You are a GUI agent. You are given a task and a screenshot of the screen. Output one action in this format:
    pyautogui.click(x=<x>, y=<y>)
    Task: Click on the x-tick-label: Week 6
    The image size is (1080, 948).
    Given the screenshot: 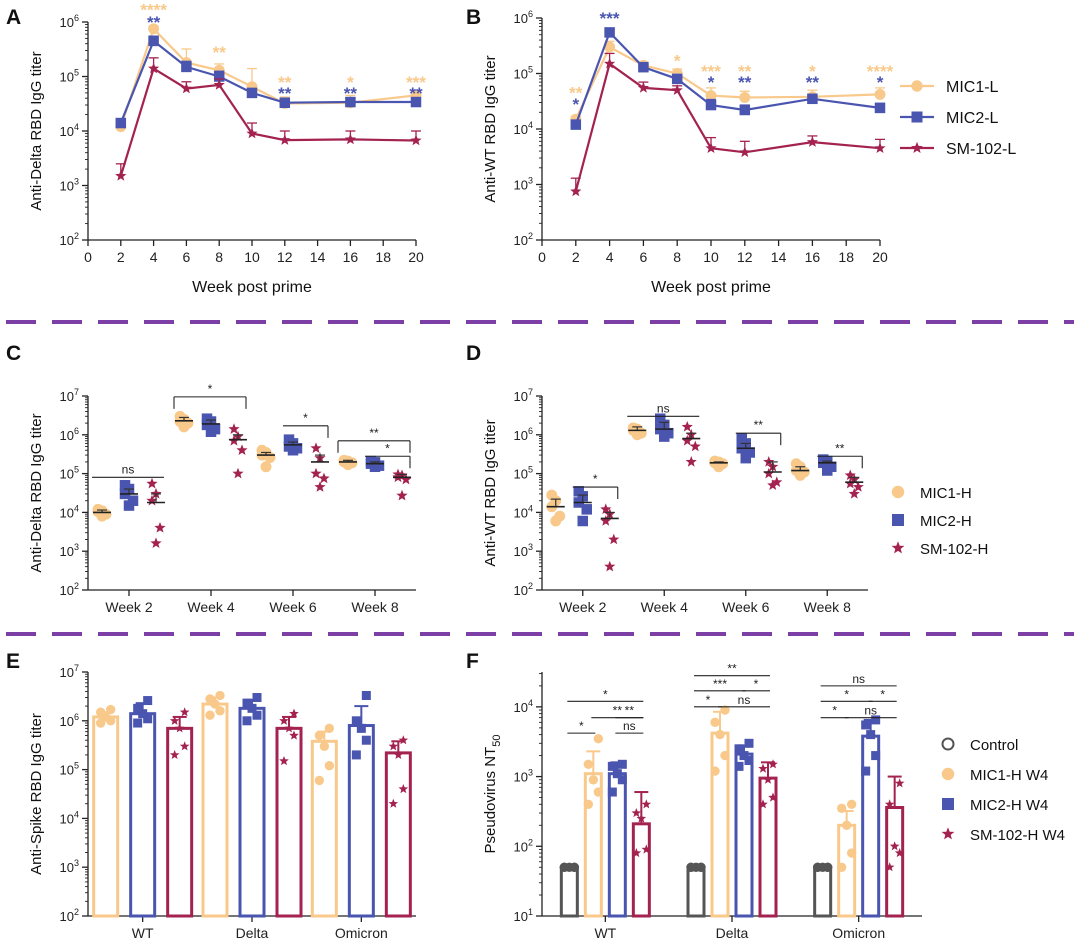 What is the action you would take?
    pyautogui.click(x=745, y=607)
    